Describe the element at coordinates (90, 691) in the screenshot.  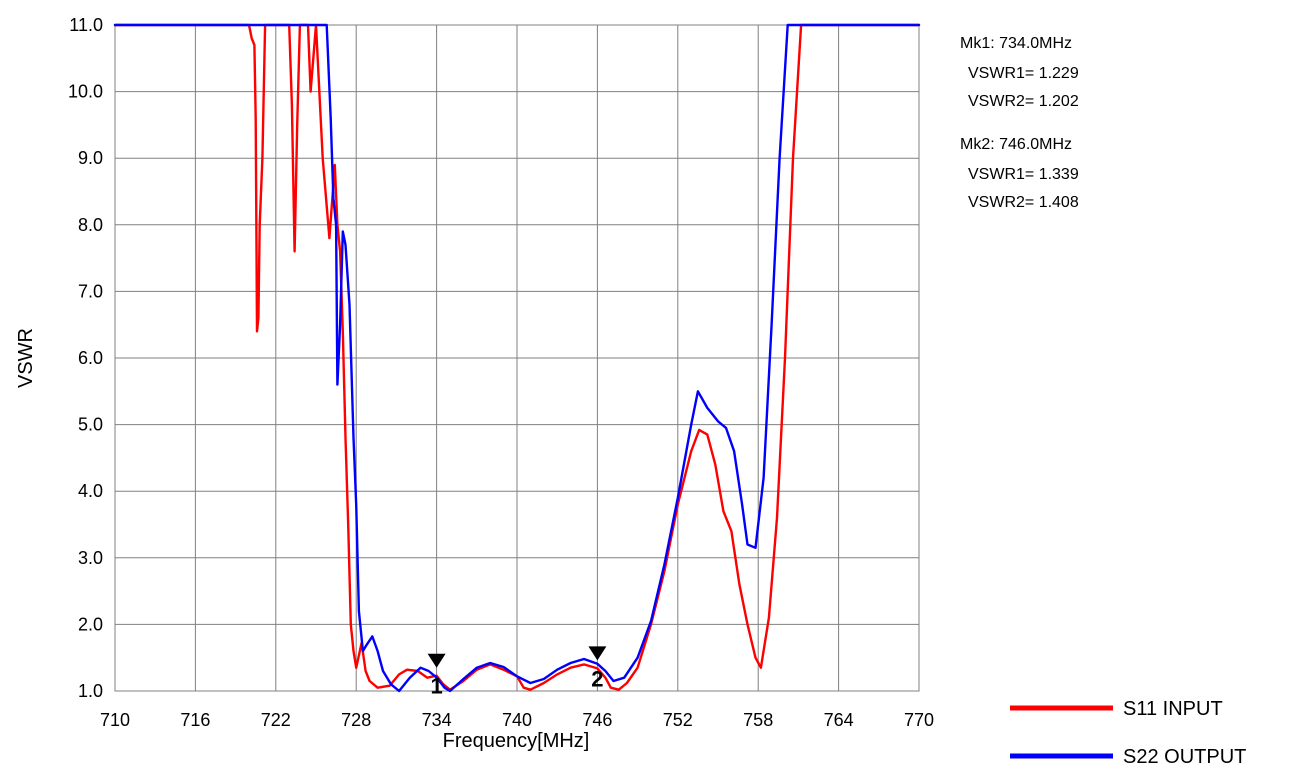
I see `y-tick-label: 1.0` at that location.